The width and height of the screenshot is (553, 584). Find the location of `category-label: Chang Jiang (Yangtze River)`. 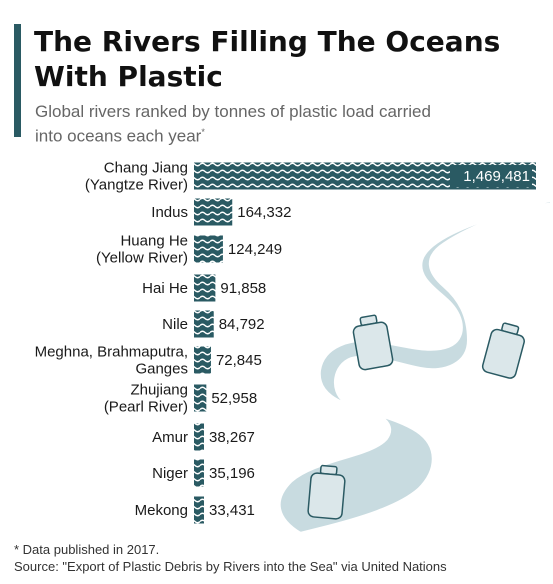

category-label: Chang Jiang (Yangtze River) is located at coordinates (136, 177).